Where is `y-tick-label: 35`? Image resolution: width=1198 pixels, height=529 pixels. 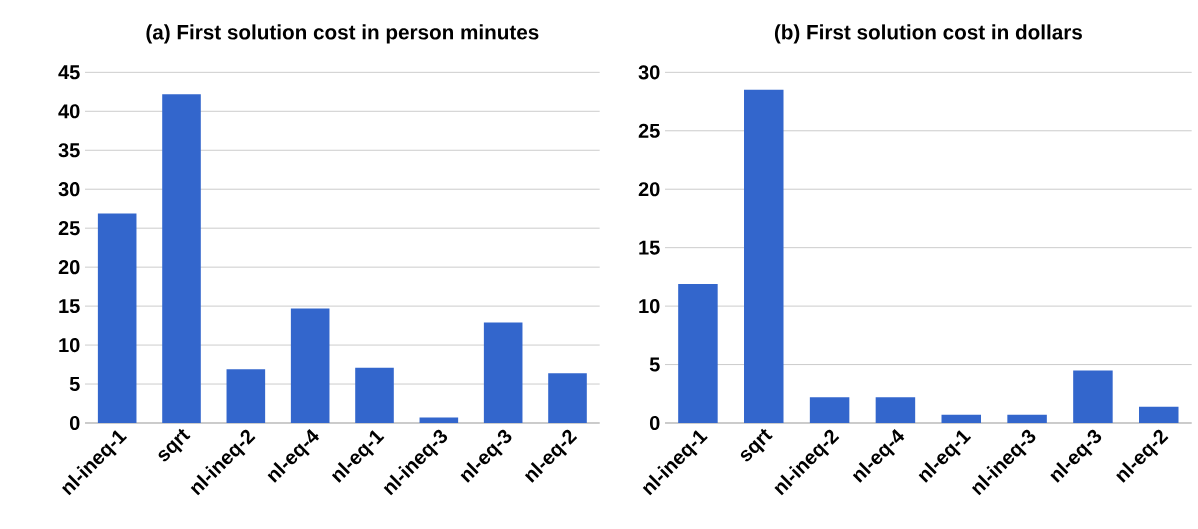 y-tick-label: 35 is located at coordinates (69, 150).